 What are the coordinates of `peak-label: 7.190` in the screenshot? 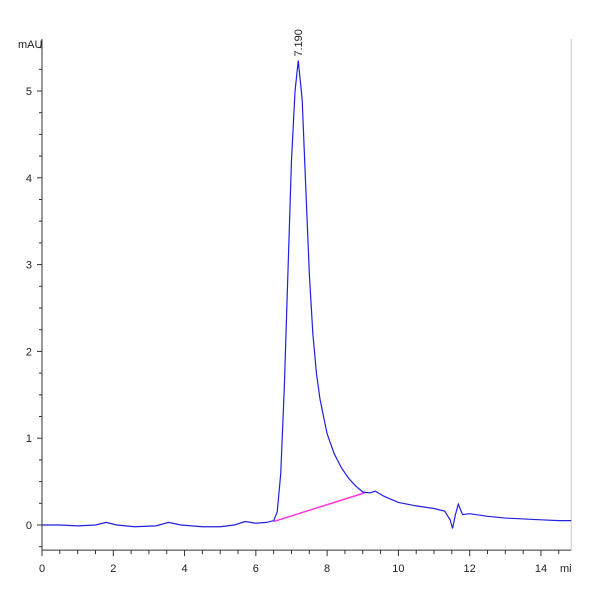 It's located at (299, 43).